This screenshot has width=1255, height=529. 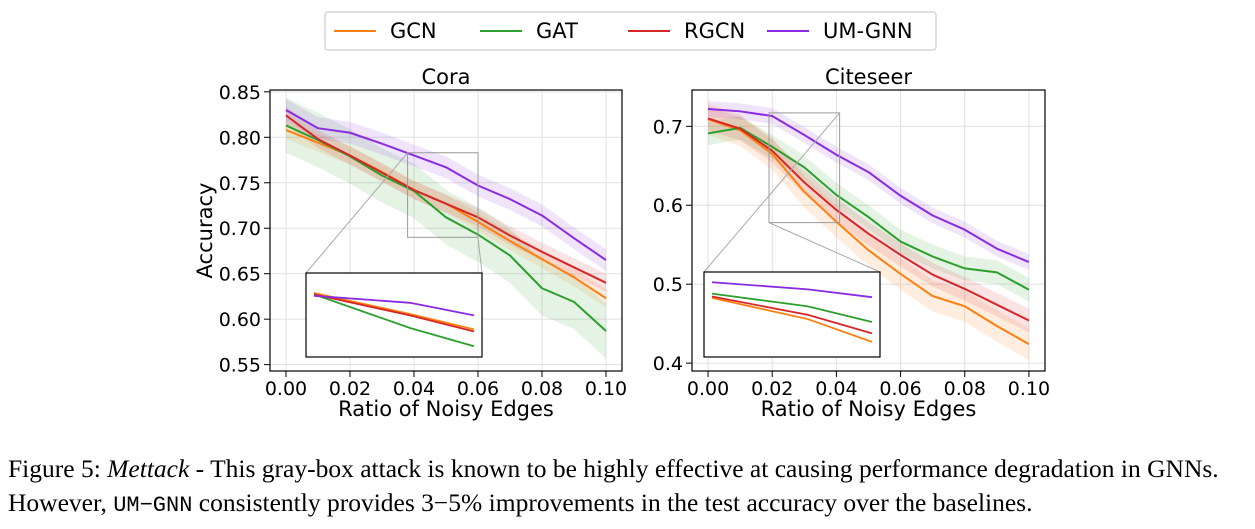 I want to click on legend-item-gcn: GCN, so click(x=385, y=31).